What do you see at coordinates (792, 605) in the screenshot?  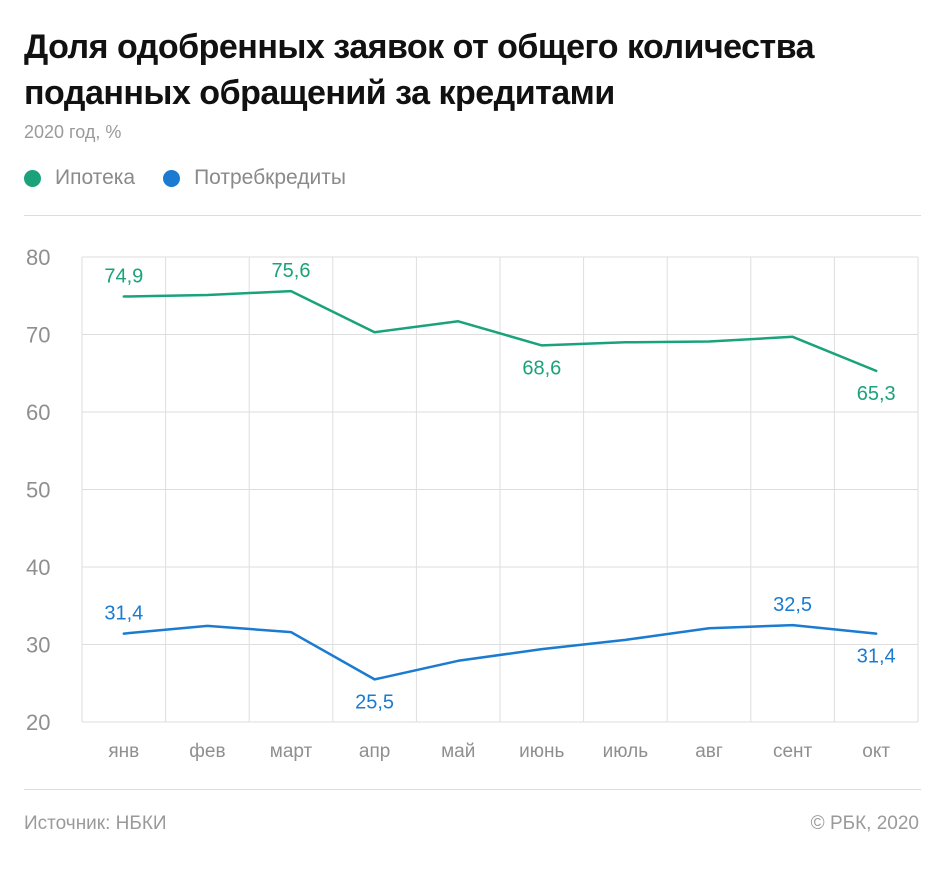 I see `data-label: 32,5` at bounding box center [792, 605].